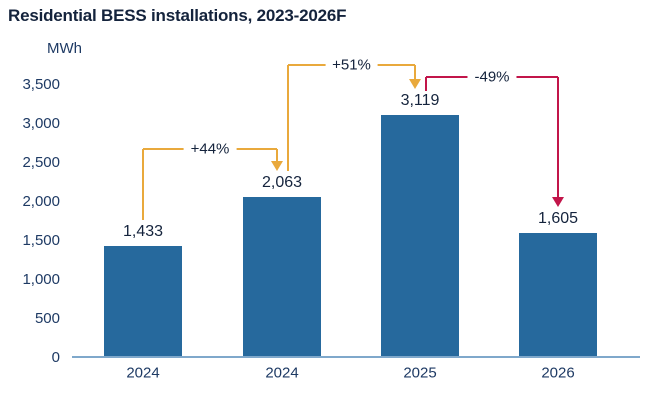 This screenshot has height=407, width=657. Describe the element at coordinates (41, 84) in the screenshot. I see `y-tick-label: 3,500` at that location.